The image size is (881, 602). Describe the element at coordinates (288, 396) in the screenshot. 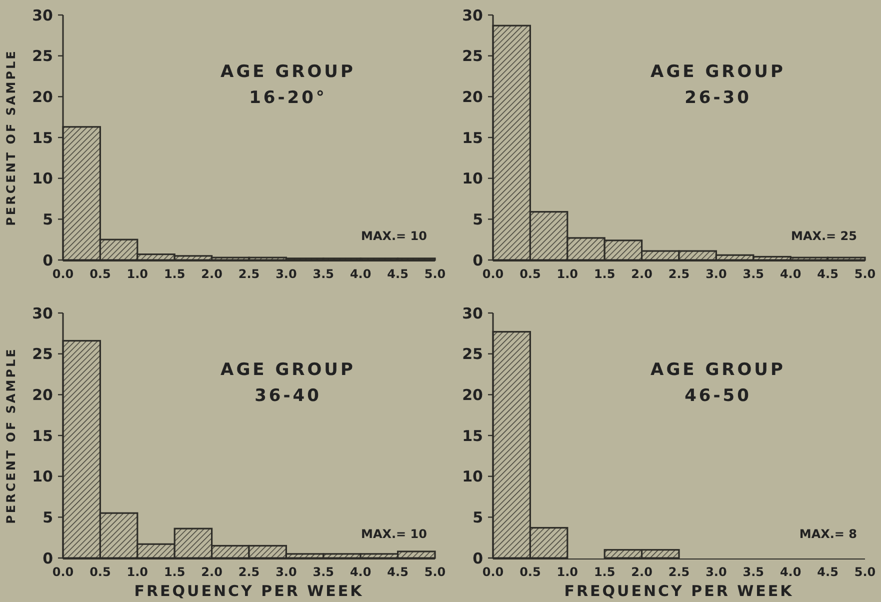

I see `text: 36-40` at that location.